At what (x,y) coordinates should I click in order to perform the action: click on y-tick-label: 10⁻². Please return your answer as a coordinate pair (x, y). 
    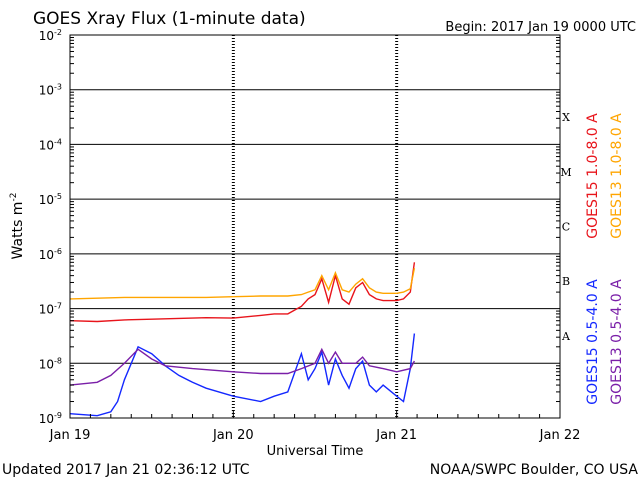
    Looking at the image, I should click on (50, 35).